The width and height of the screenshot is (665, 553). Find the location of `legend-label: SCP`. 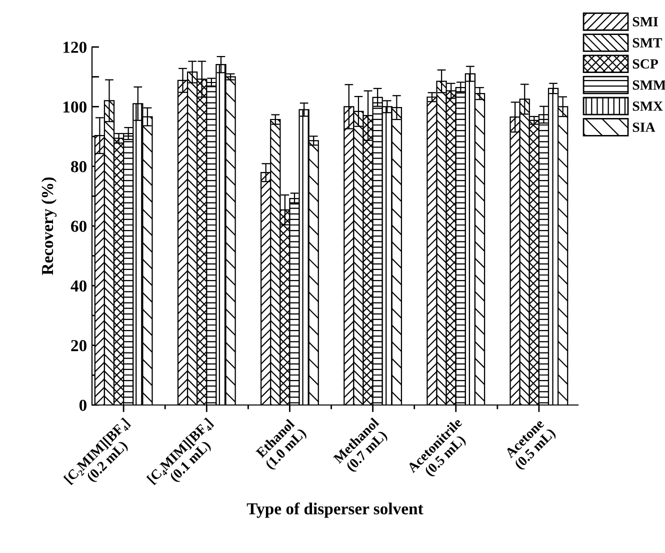

legend-label: SCP is located at coordinates (645, 64).